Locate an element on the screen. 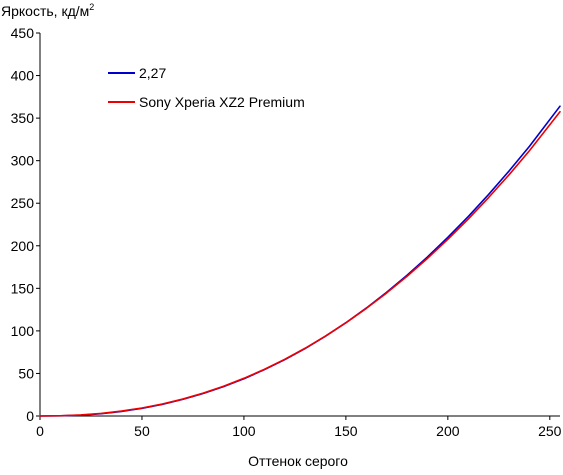 The height and width of the screenshot is (475, 563). y-tick-label: 300 is located at coordinates (23, 161).